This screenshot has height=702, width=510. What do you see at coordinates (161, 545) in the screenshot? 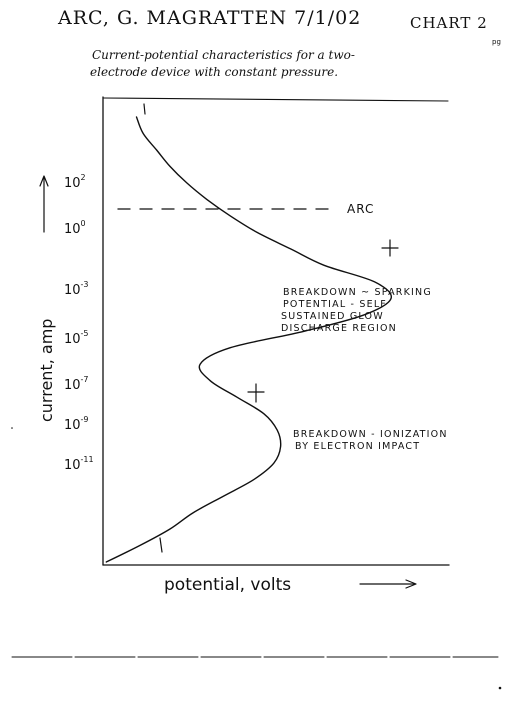
I see `curve-marker-bottom` at bounding box center [161, 545].